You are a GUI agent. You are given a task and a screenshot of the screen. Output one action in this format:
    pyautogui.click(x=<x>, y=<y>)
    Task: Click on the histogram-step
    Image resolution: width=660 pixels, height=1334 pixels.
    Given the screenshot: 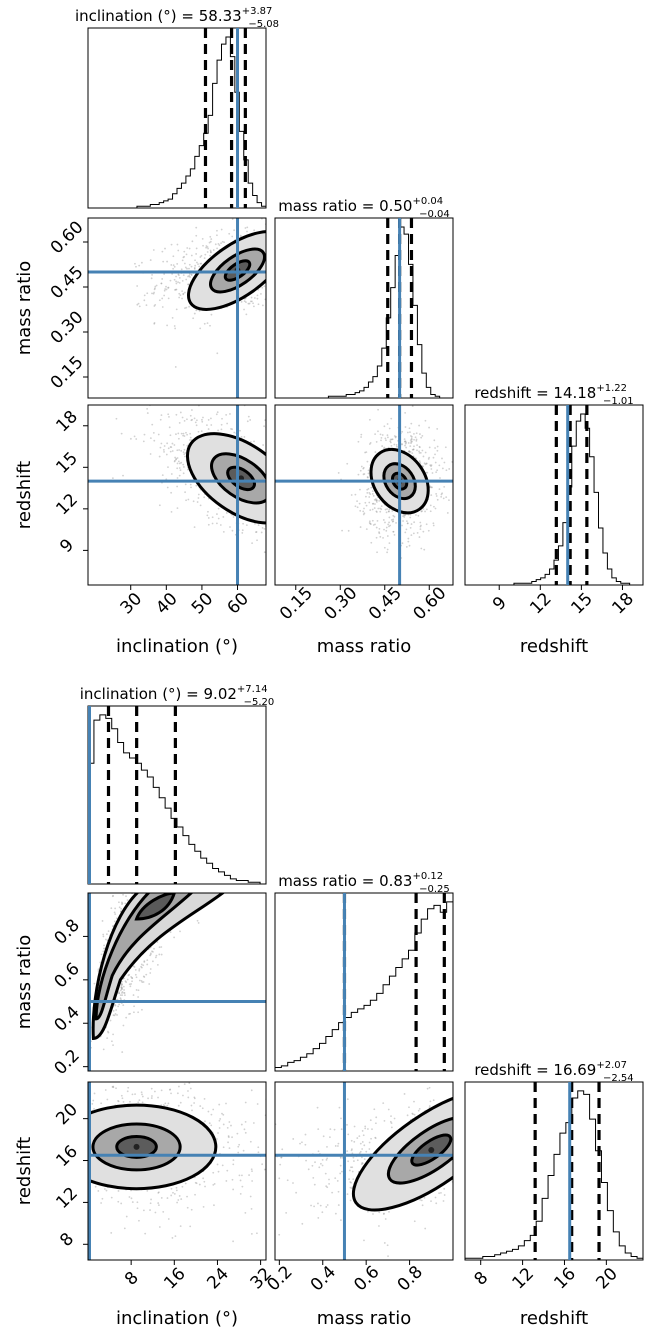 What is the action you would take?
    pyautogui.click(x=364, y=312)
    